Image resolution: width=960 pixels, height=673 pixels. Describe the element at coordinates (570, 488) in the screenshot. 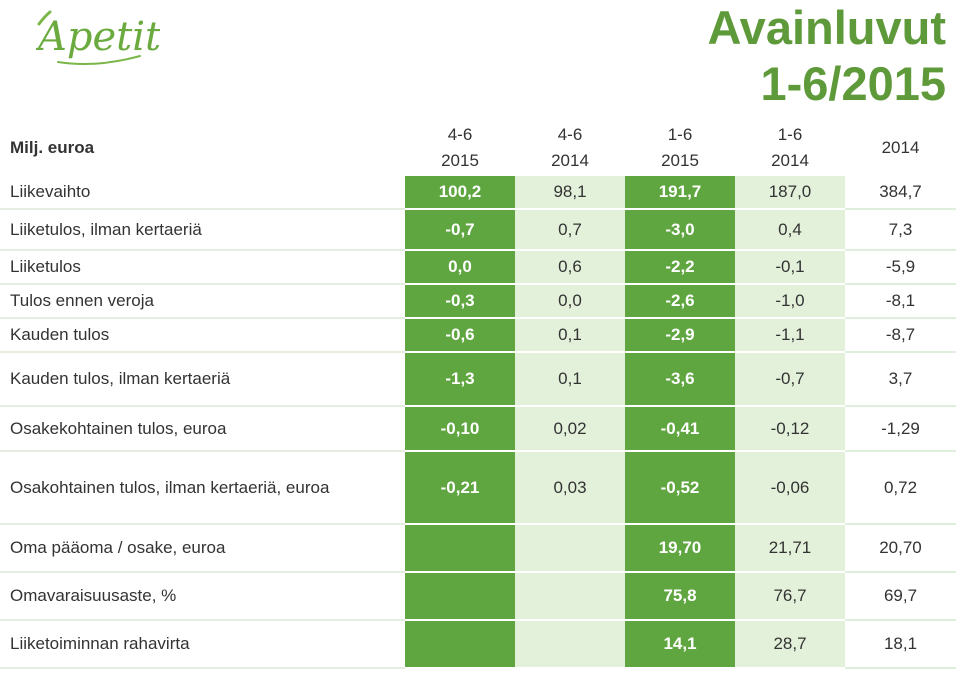

I see `value-cell: 0,03` at that location.